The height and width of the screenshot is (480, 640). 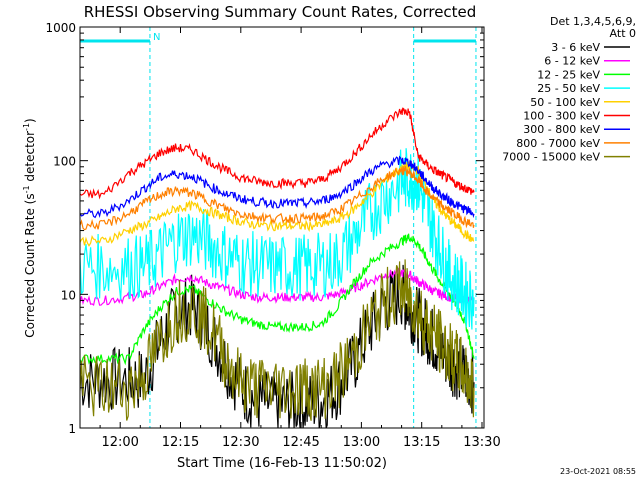 What do you see at coordinates (551, 157) in the screenshot?
I see `legend-label: 7000 - 15000 keV` at bounding box center [551, 157].